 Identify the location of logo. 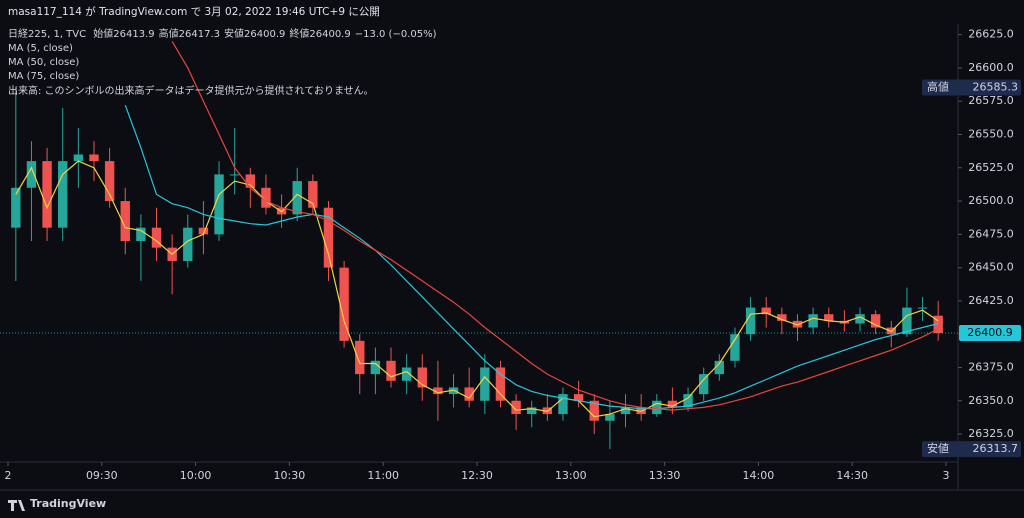
(16, 505).